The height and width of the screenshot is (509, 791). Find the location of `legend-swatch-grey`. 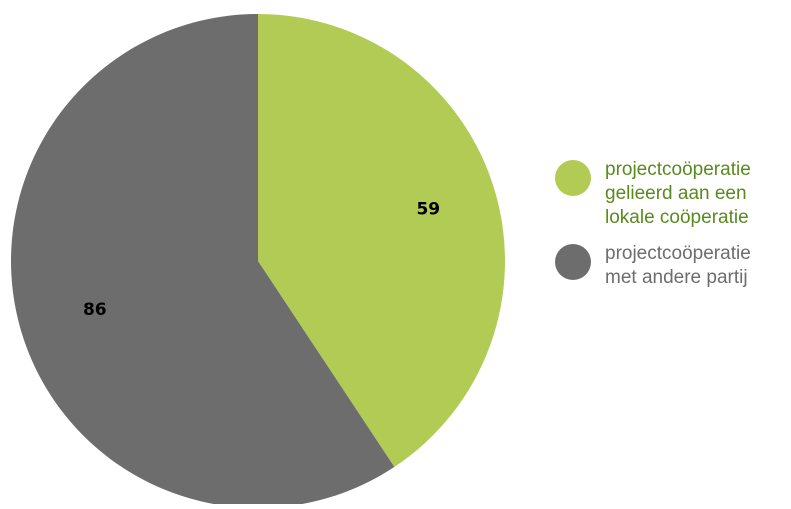

legend-swatch-grey is located at coordinates (573, 262).